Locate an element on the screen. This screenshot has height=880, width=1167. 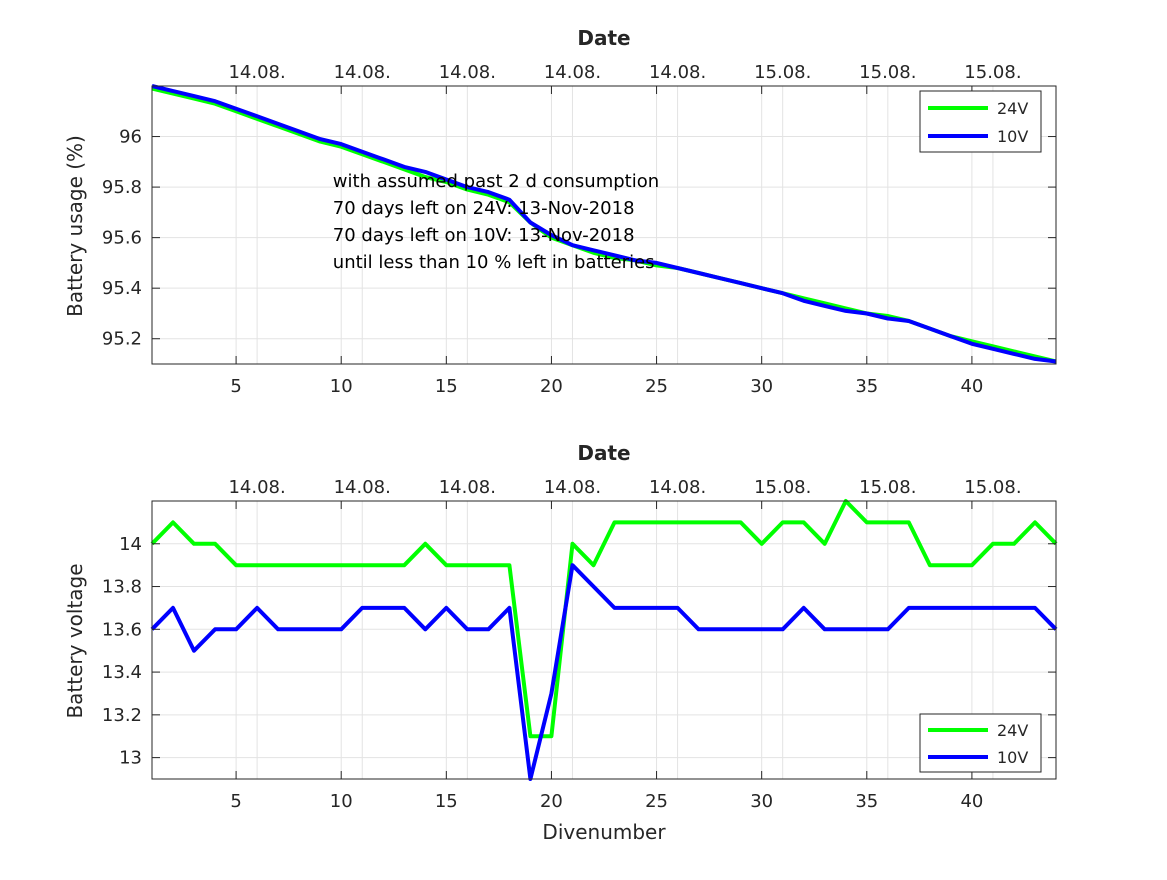
y-tick-label: 96 is located at coordinates (130, 137).